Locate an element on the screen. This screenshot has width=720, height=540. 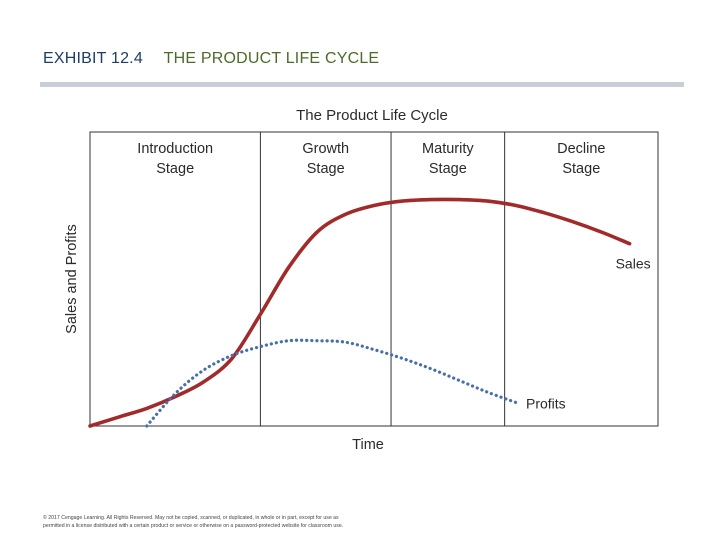
series-line-profits is located at coordinates (331, 383).